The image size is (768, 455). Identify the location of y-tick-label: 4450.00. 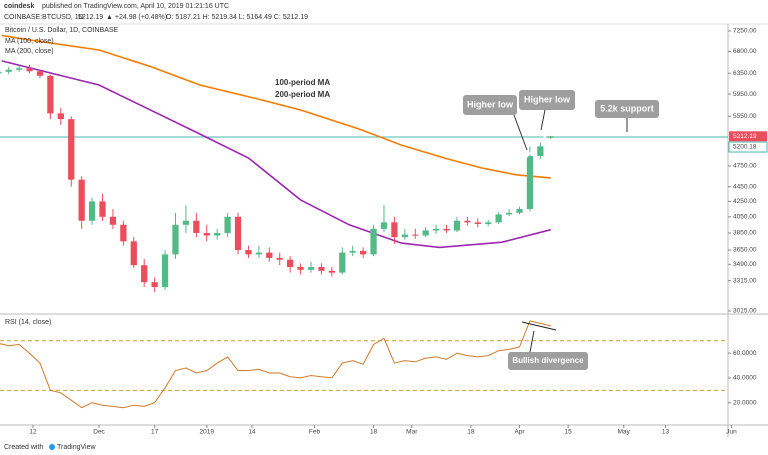
(745, 186).